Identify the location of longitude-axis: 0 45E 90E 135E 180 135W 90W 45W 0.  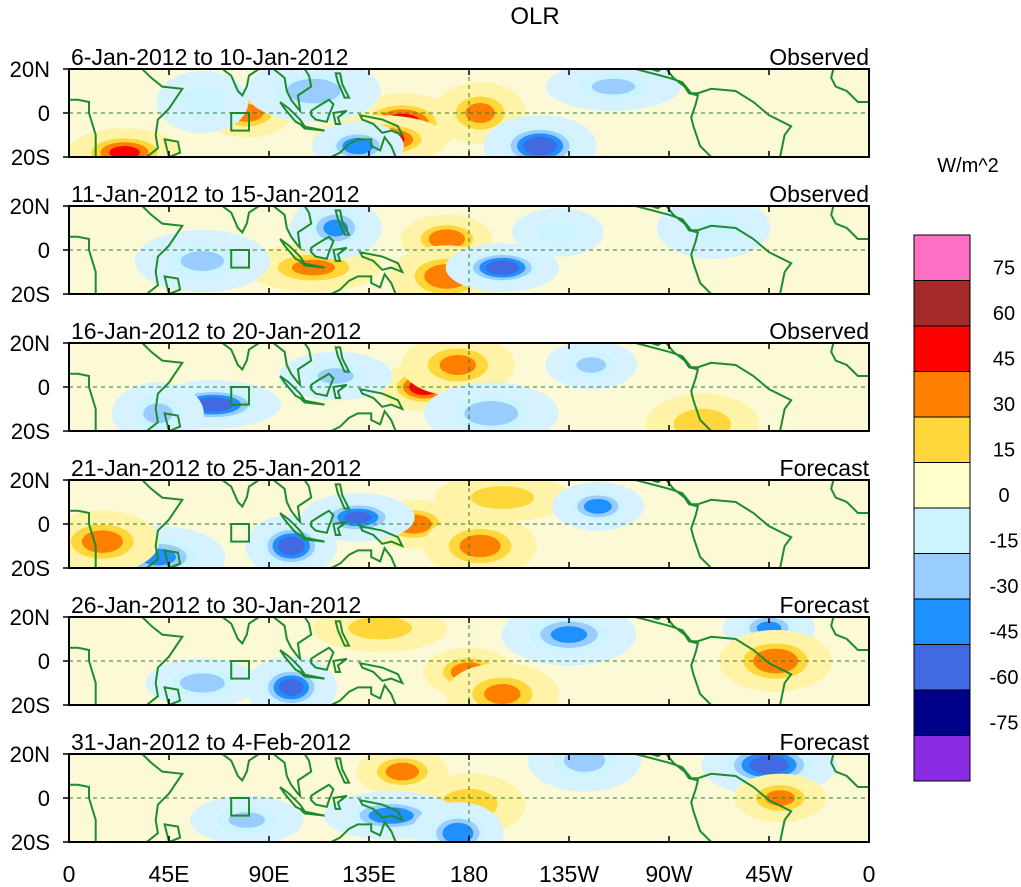
(469, 874).